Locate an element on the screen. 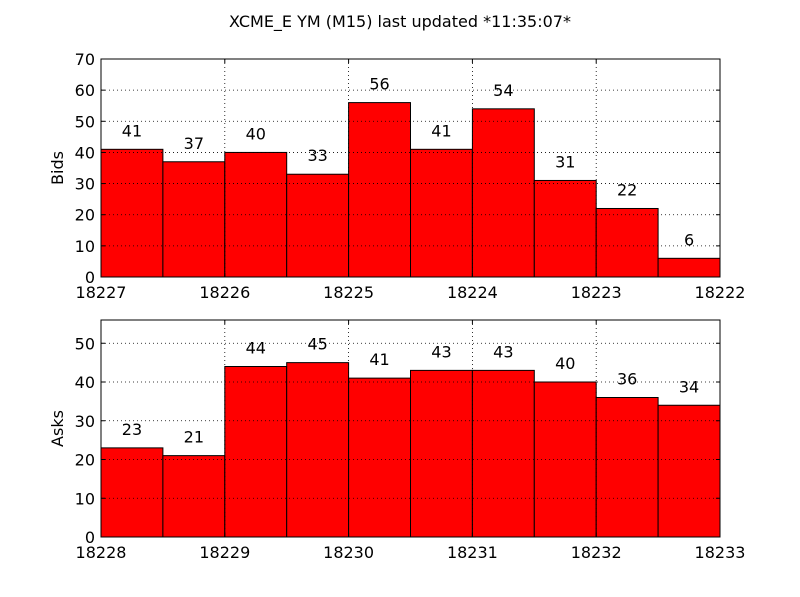  bids-data-label-3: 33 is located at coordinates (317, 155).